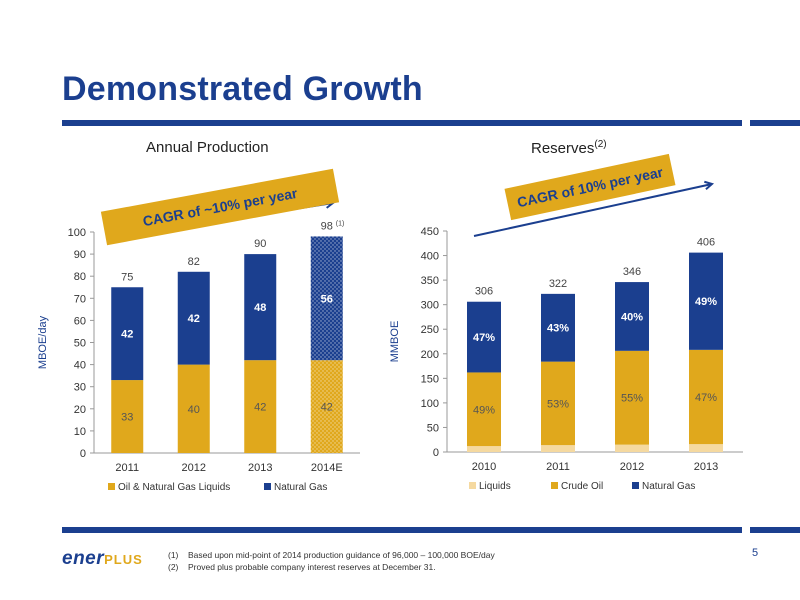 This screenshot has width=800, height=600. Describe the element at coordinates (430, 281) in the screenshot. I see `reserves-y-tick-label: 350` at that location.